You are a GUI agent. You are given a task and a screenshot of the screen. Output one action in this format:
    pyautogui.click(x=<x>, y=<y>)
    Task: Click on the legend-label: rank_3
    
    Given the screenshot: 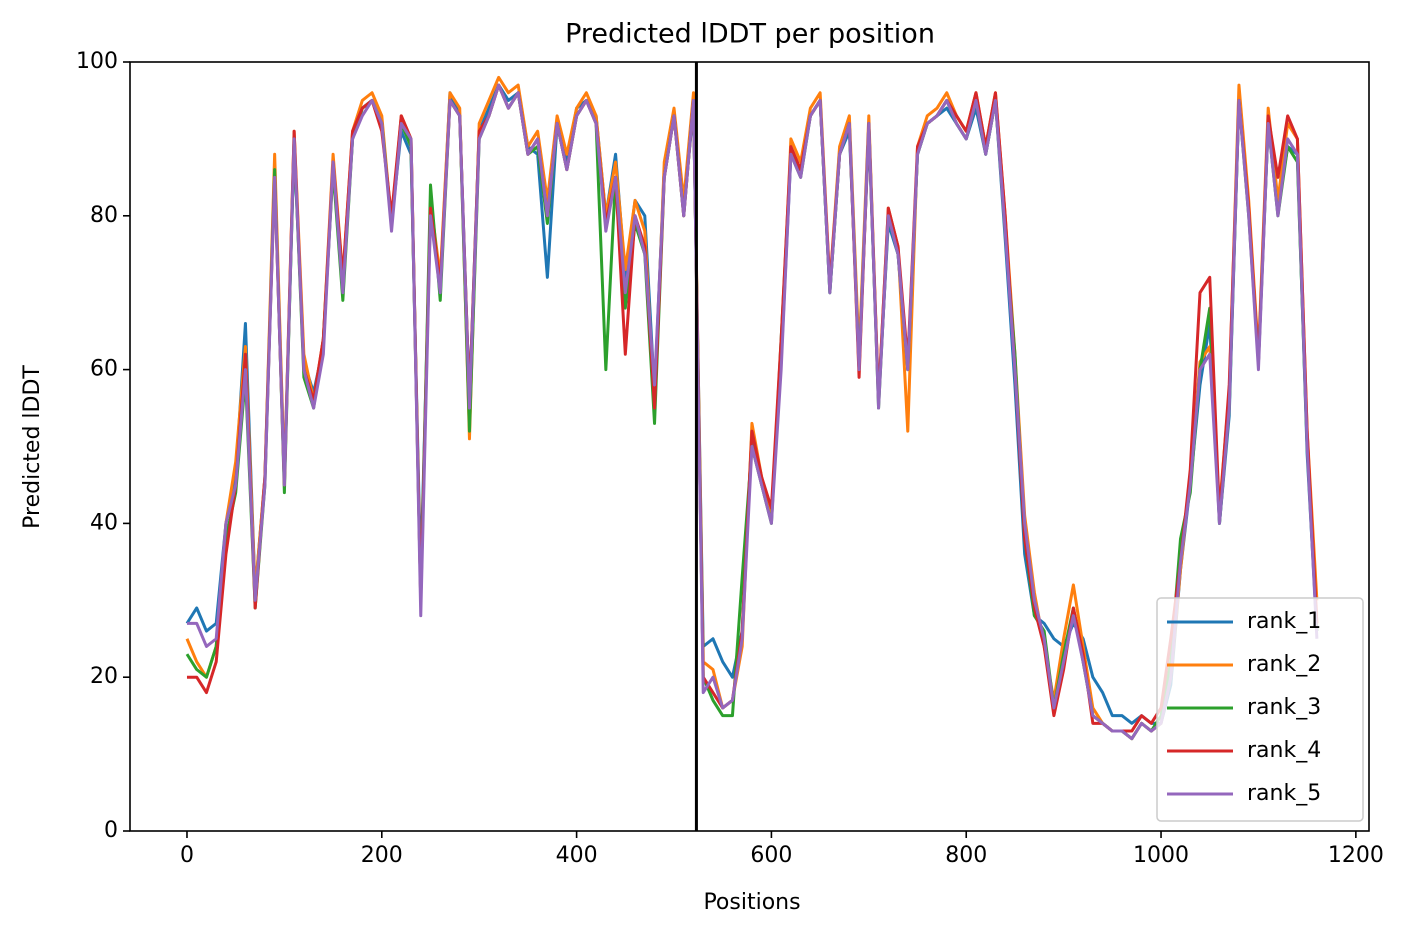 What is the action you would take?
    pyautogui.click(x=1284, y=707)
    